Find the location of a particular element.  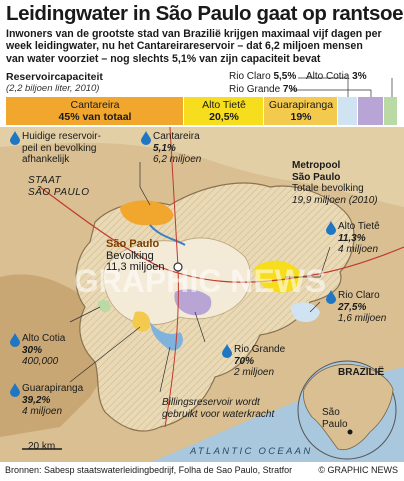

capacity-title: Reservoircapaciteit is located at coordinates (54, 77).